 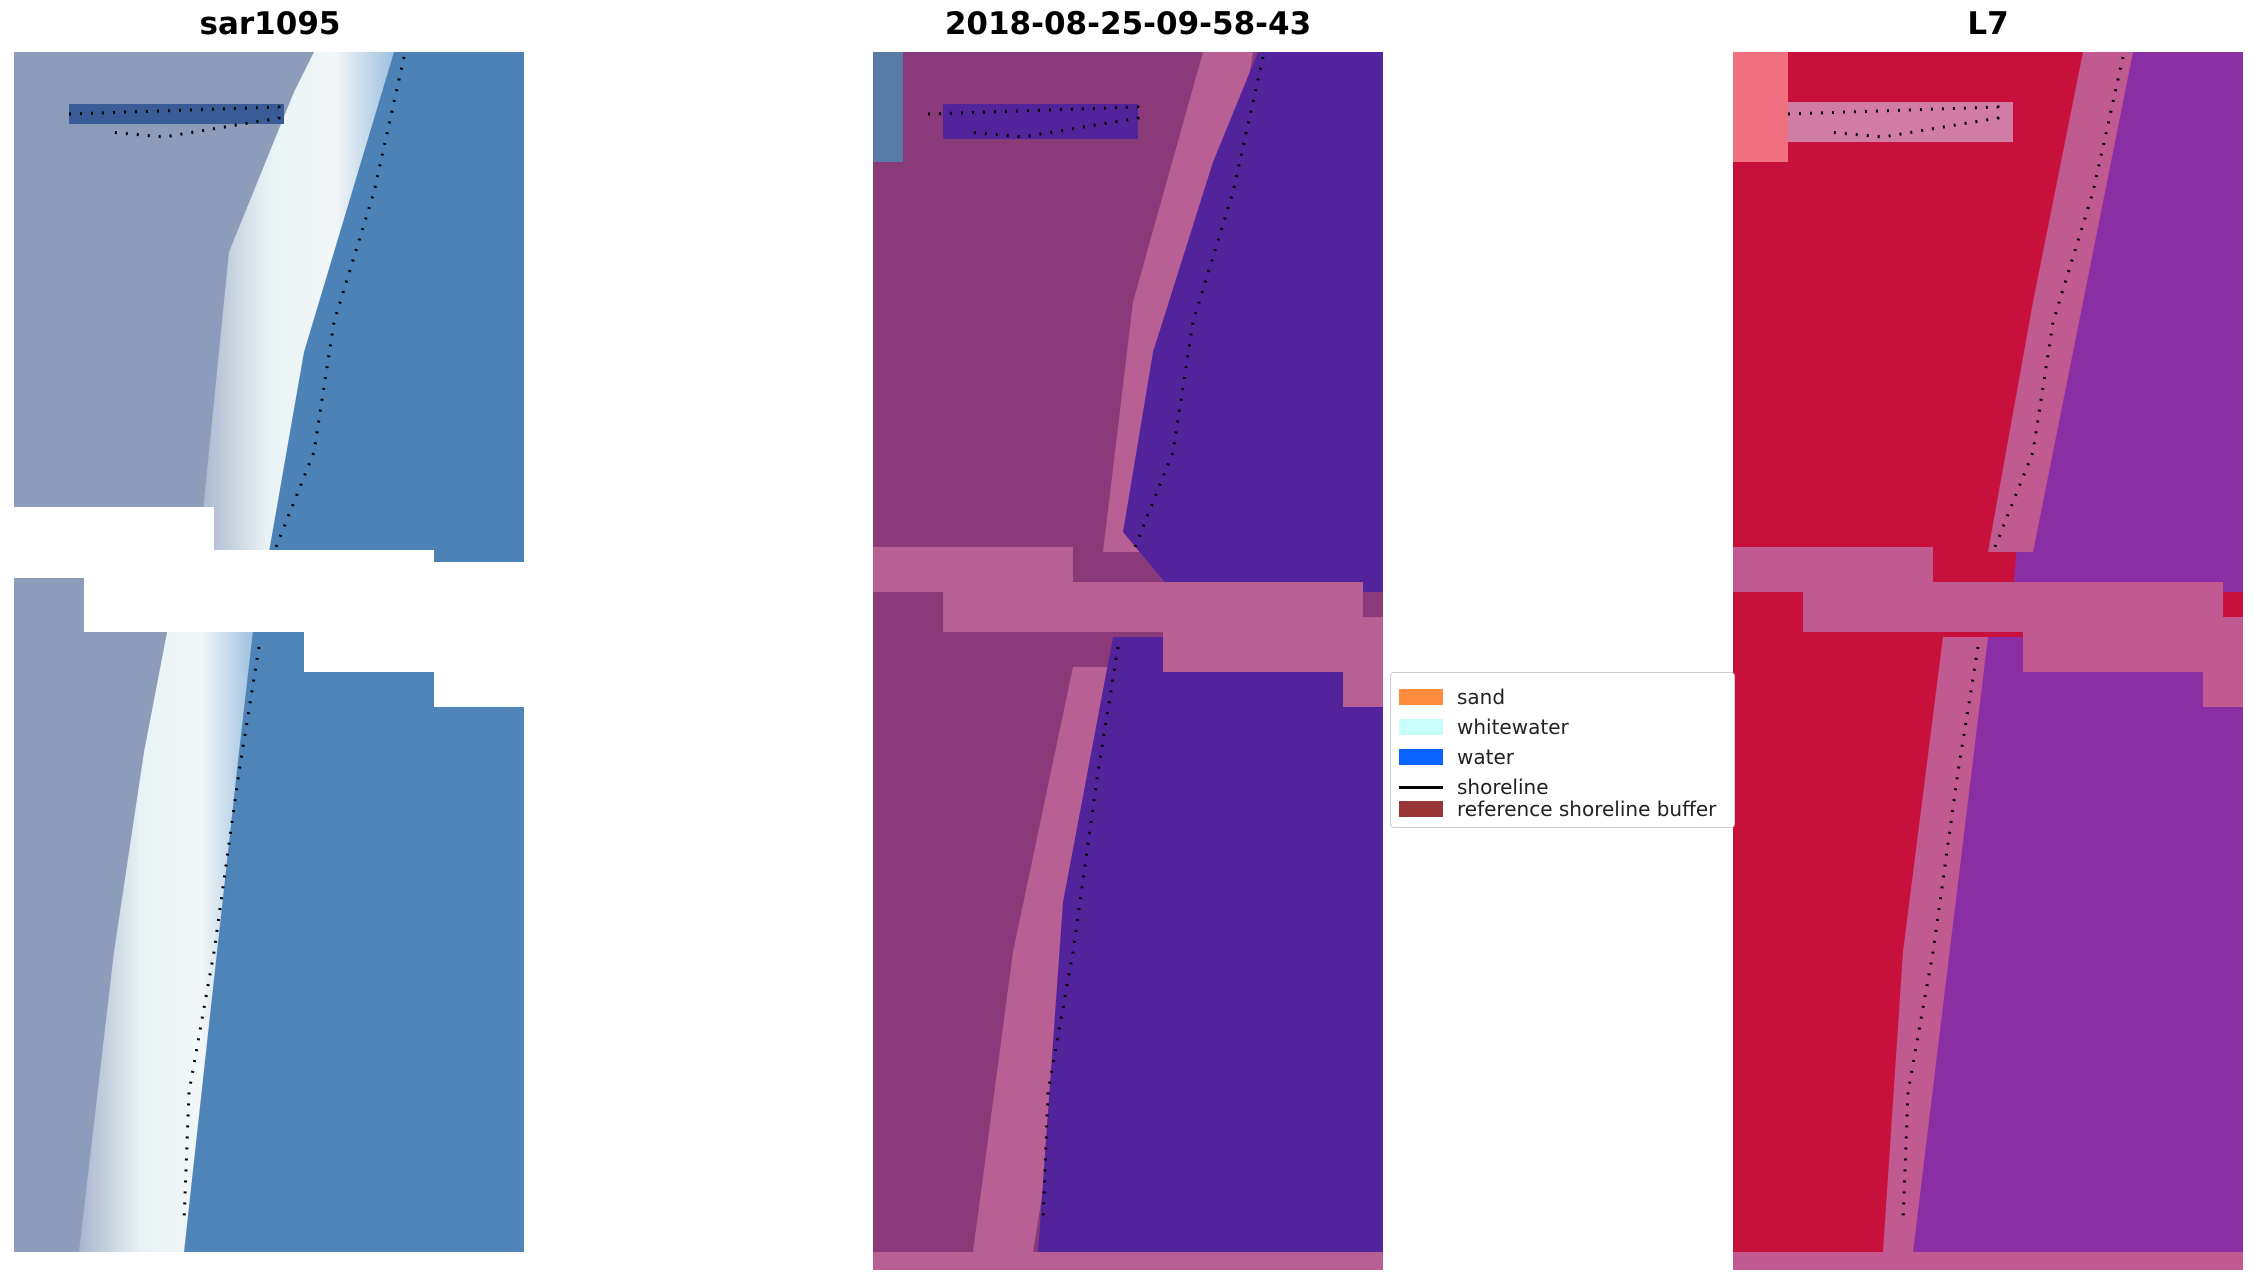 What do you see at coordinates (270, 24) in the screenshot?
I see `panel-title-rgb: sar1095` at bounding box center [270, 24].